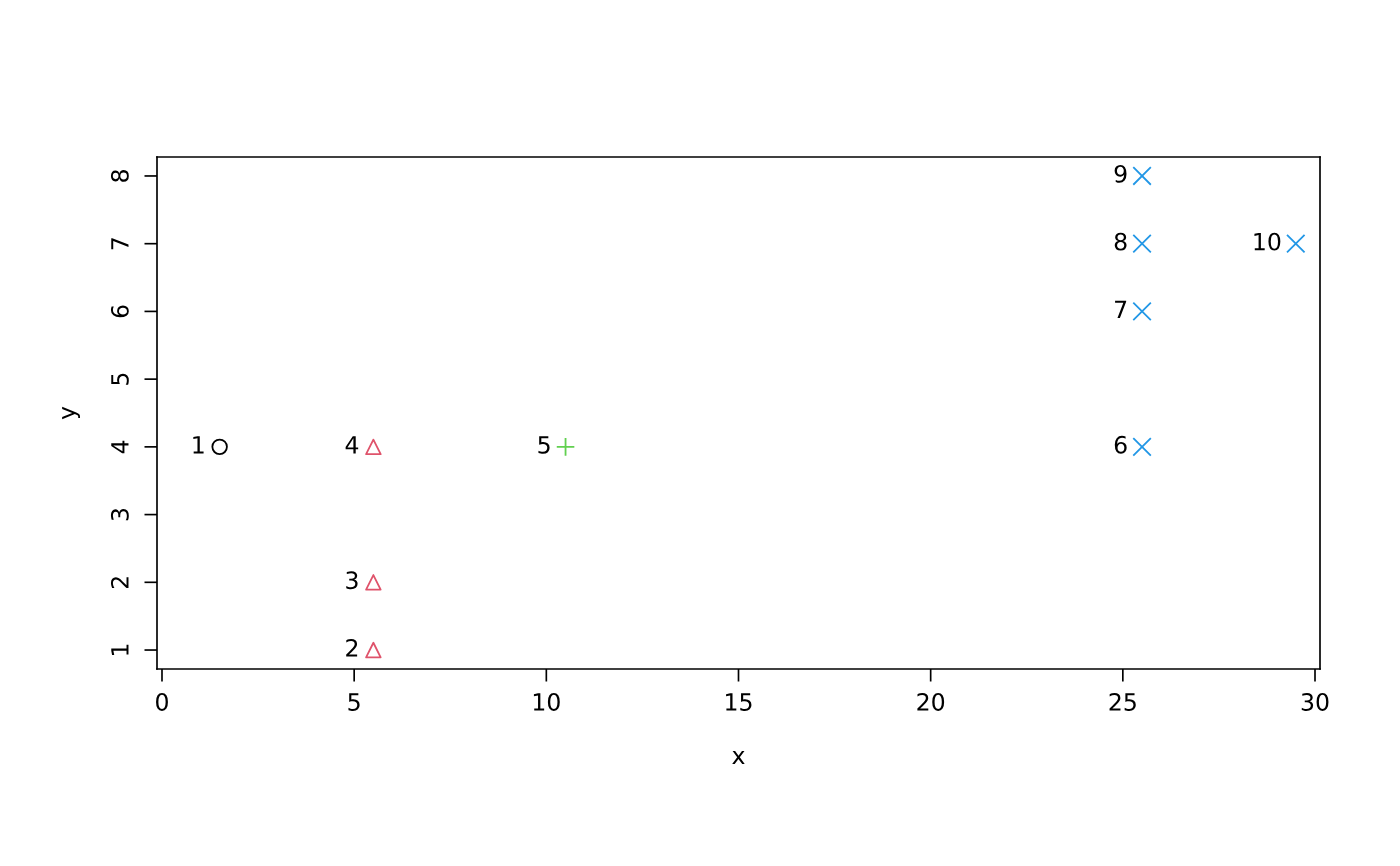 This screenshot has width=1400, height=866. What do you see at coordinates (1121, 309) in the screenshot?
I see `annotation: 7` at bounding box center [1121, 309].